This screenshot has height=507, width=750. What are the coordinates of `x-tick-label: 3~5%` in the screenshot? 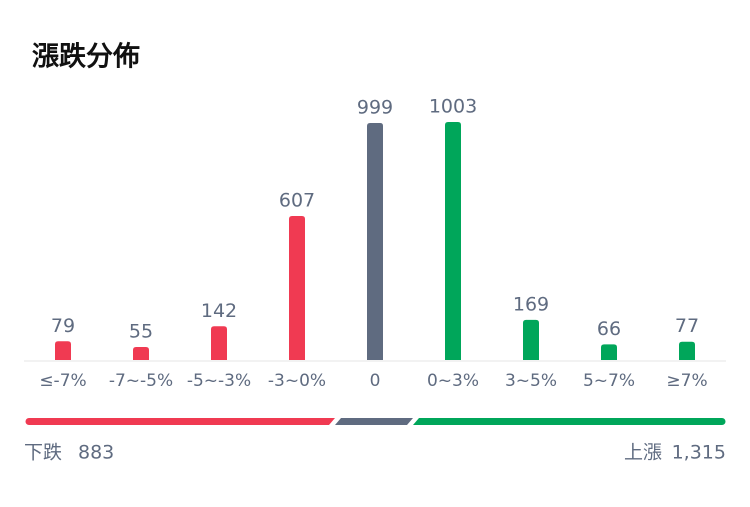 It's located at (531, 381).